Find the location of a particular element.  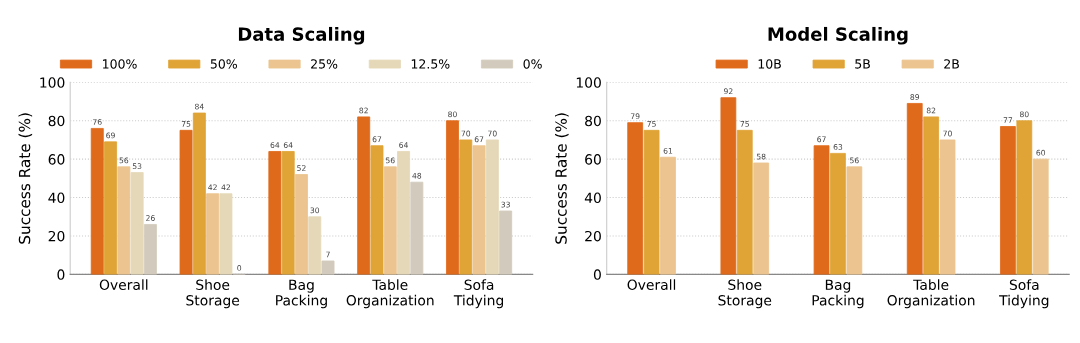

legend-label: 100% is located at coordinates (120, 64).